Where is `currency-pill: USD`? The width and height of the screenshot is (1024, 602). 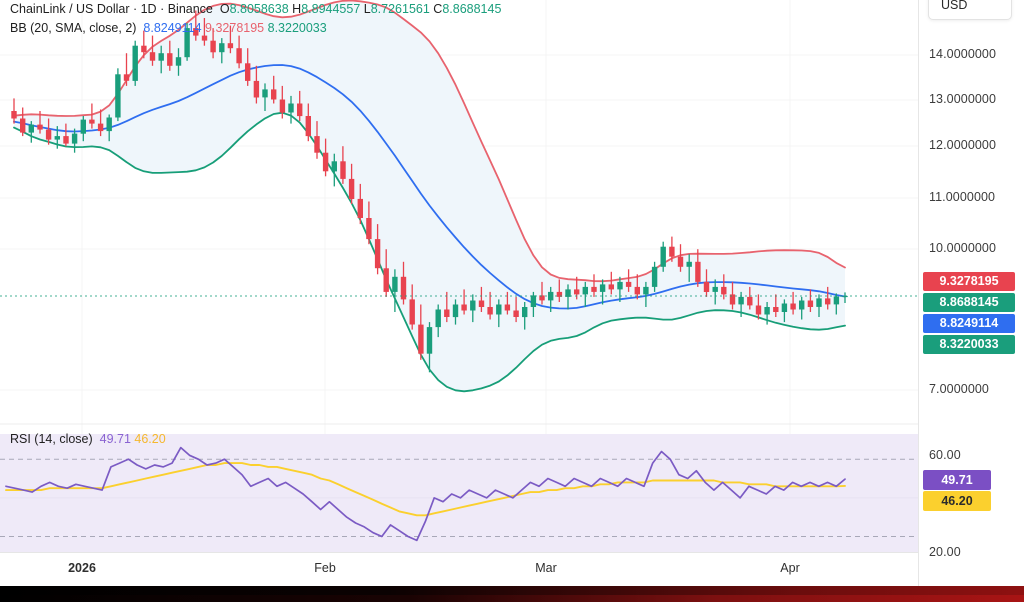 currency-pill: USD is located at coordinates (970, 10).